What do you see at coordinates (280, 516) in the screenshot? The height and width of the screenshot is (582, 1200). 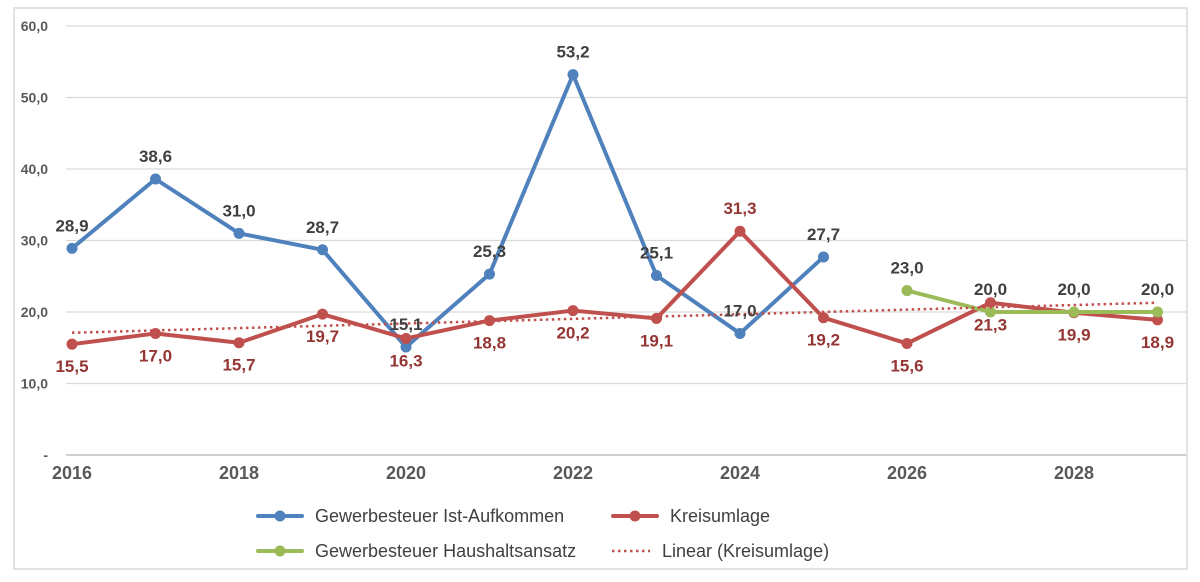 I see `legend-marker-line-dot-blue` at bounding box center [280, 516].